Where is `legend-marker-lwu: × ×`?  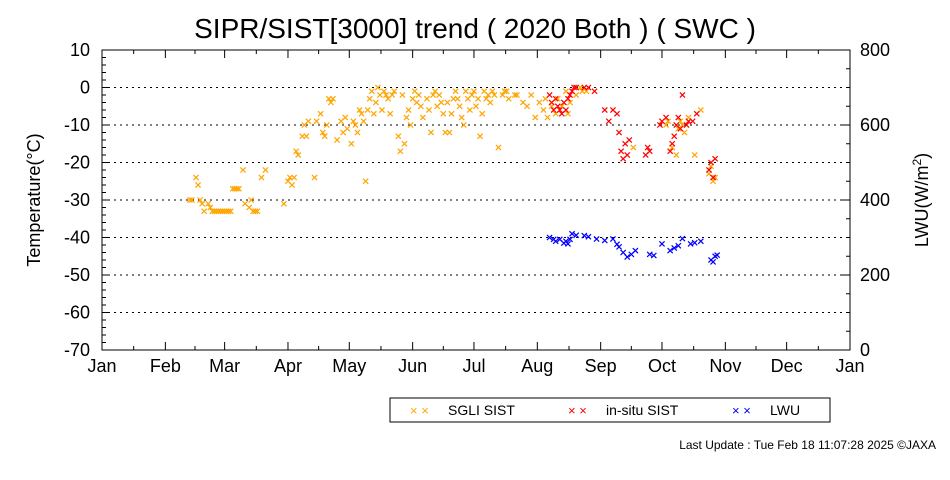
legend-marker-lwu: × × is located at coordinates (741, 410).